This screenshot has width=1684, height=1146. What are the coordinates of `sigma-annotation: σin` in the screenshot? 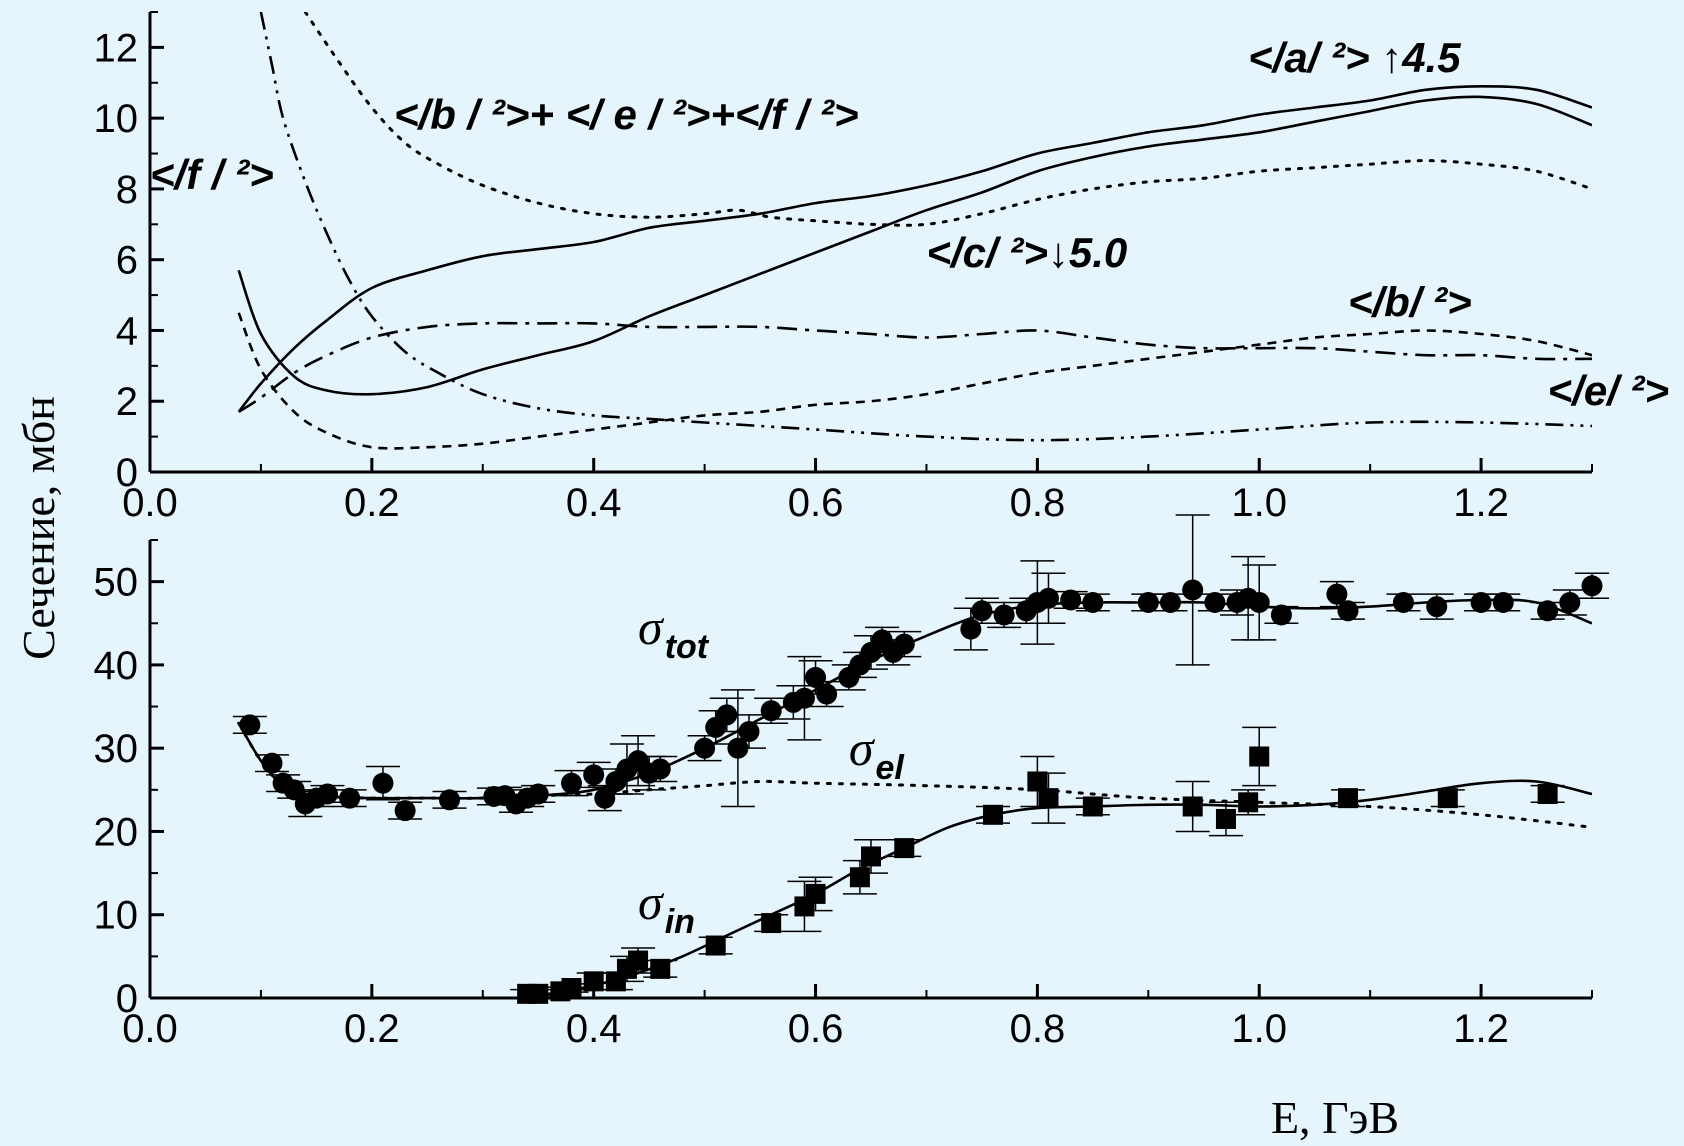 It's located at (666, 907).